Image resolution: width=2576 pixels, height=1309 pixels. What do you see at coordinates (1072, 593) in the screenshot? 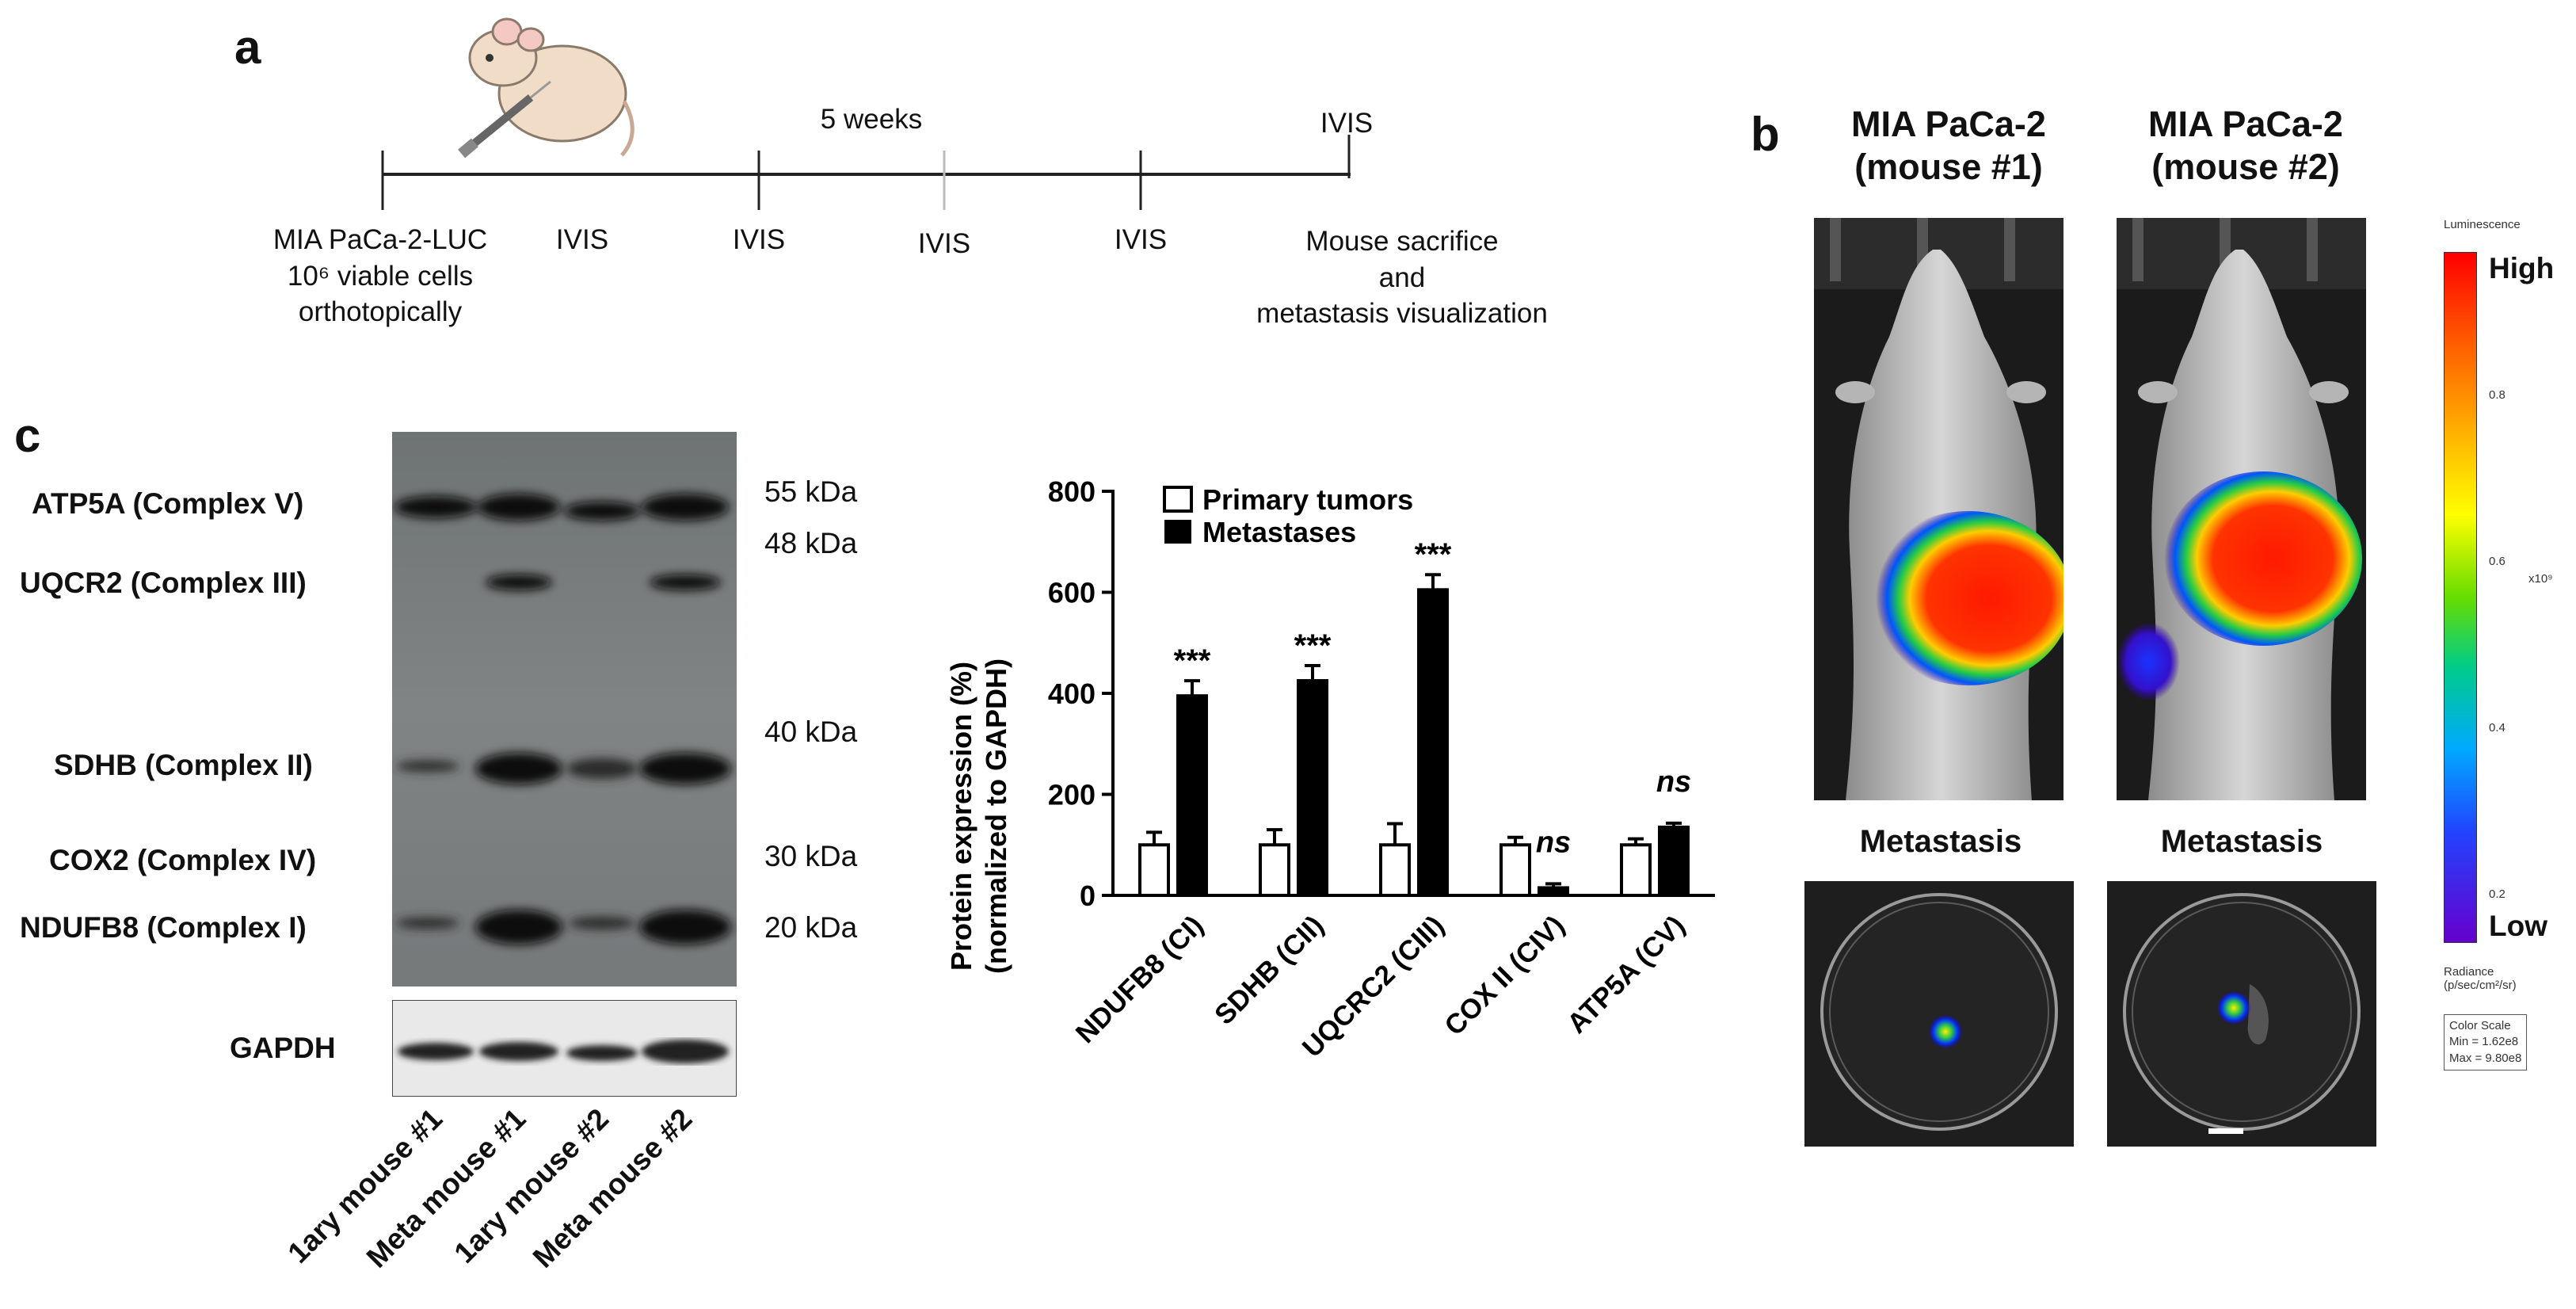
I see `y-tick-label: 600` at bounding box center [1072, 593].